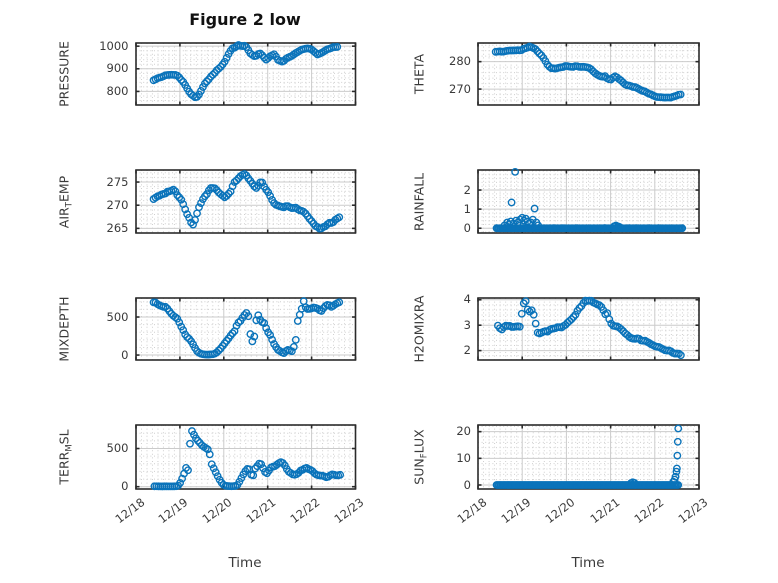 Image resolution: width=778 pixels, height=583 pixels. Describe the element at coordinates (463, 457) in the screenshot. I see `y-tick-label: 10` at that location.